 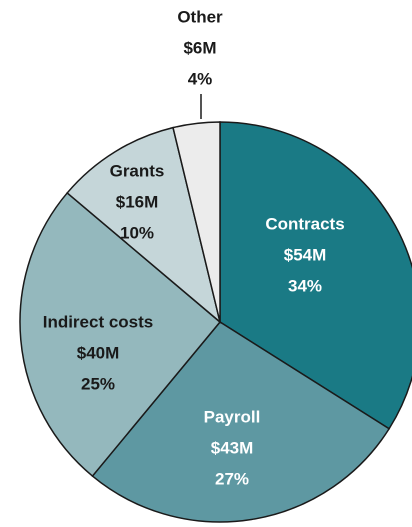 What do you see at coordinates (98, 352) in the screenshot?
I see `value-label: $40M` at bounding box center [98, 352].